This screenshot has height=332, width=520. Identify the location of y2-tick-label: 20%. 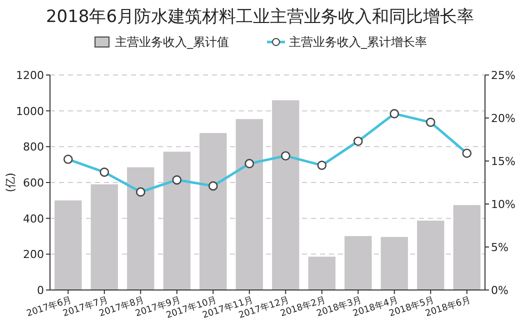
(503, 118).